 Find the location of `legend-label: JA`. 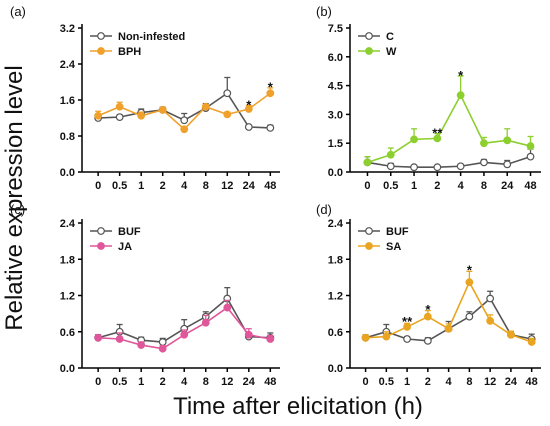

legend-label: JA is located at coordinates (125, 247).